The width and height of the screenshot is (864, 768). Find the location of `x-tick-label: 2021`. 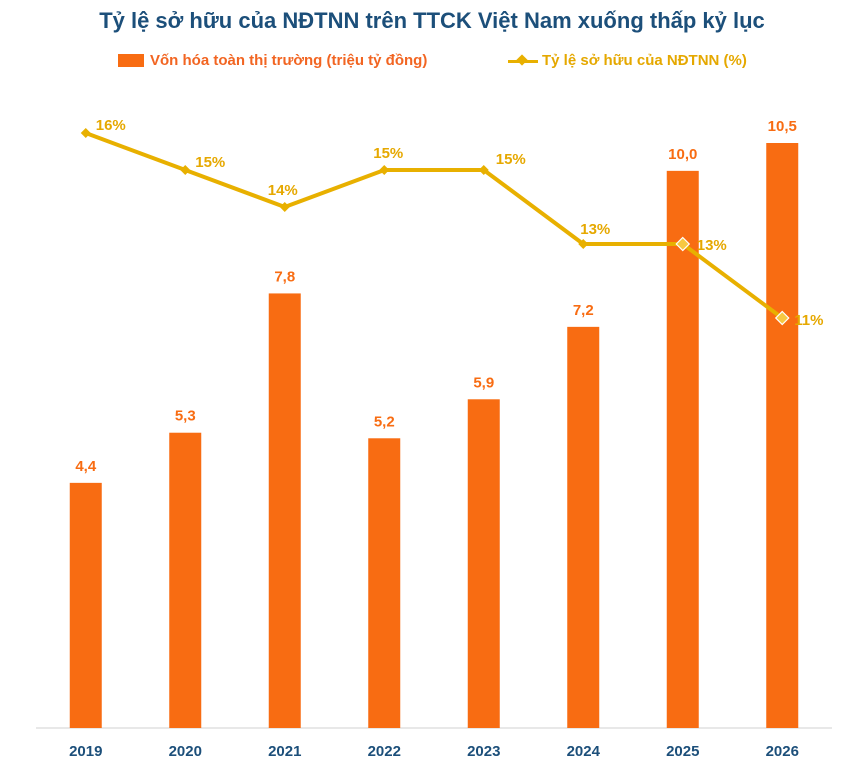

x-tick-label: 2021 is located at coordinates (284, 751).